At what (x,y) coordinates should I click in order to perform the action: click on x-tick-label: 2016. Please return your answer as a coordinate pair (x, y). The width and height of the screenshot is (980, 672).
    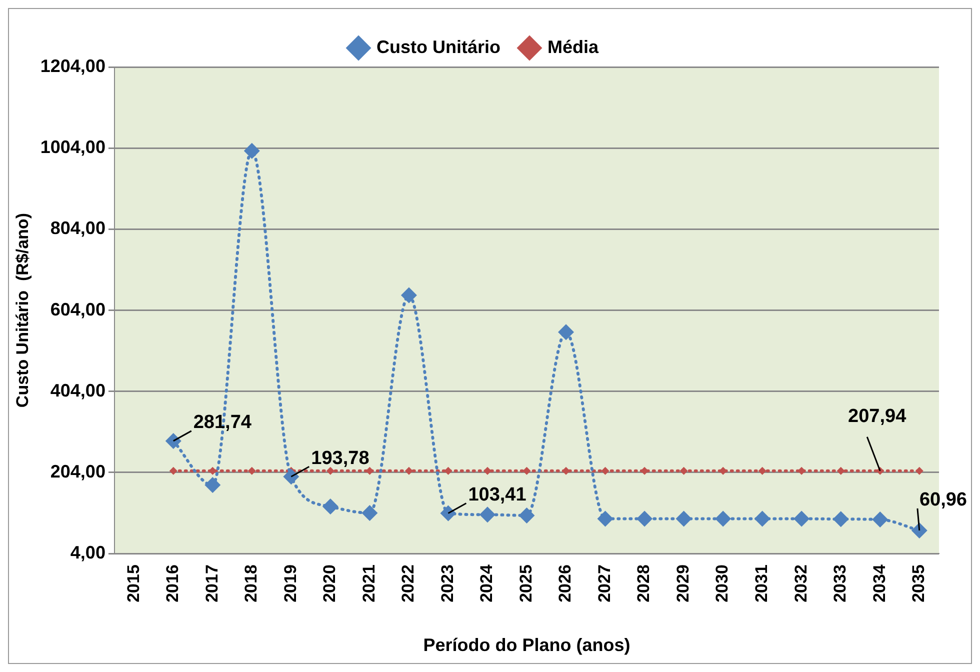
    Looking at the image, I should click on (172, 583).